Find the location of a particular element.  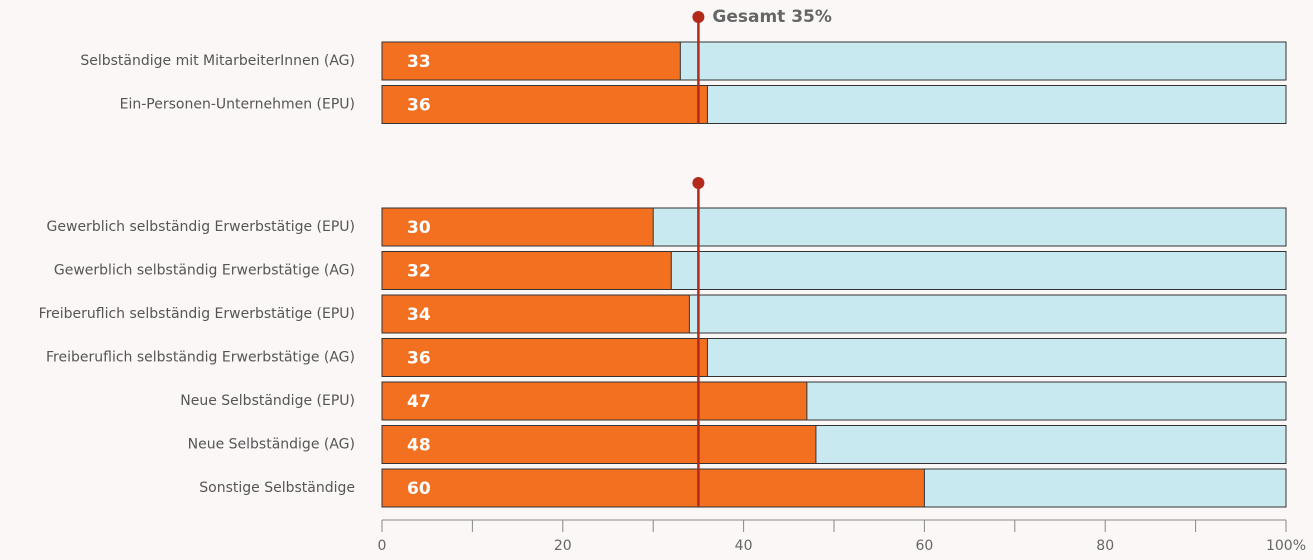

category-label: Ein-Personen-Unternehmen (EPU) is located at coordinates (237, 105).